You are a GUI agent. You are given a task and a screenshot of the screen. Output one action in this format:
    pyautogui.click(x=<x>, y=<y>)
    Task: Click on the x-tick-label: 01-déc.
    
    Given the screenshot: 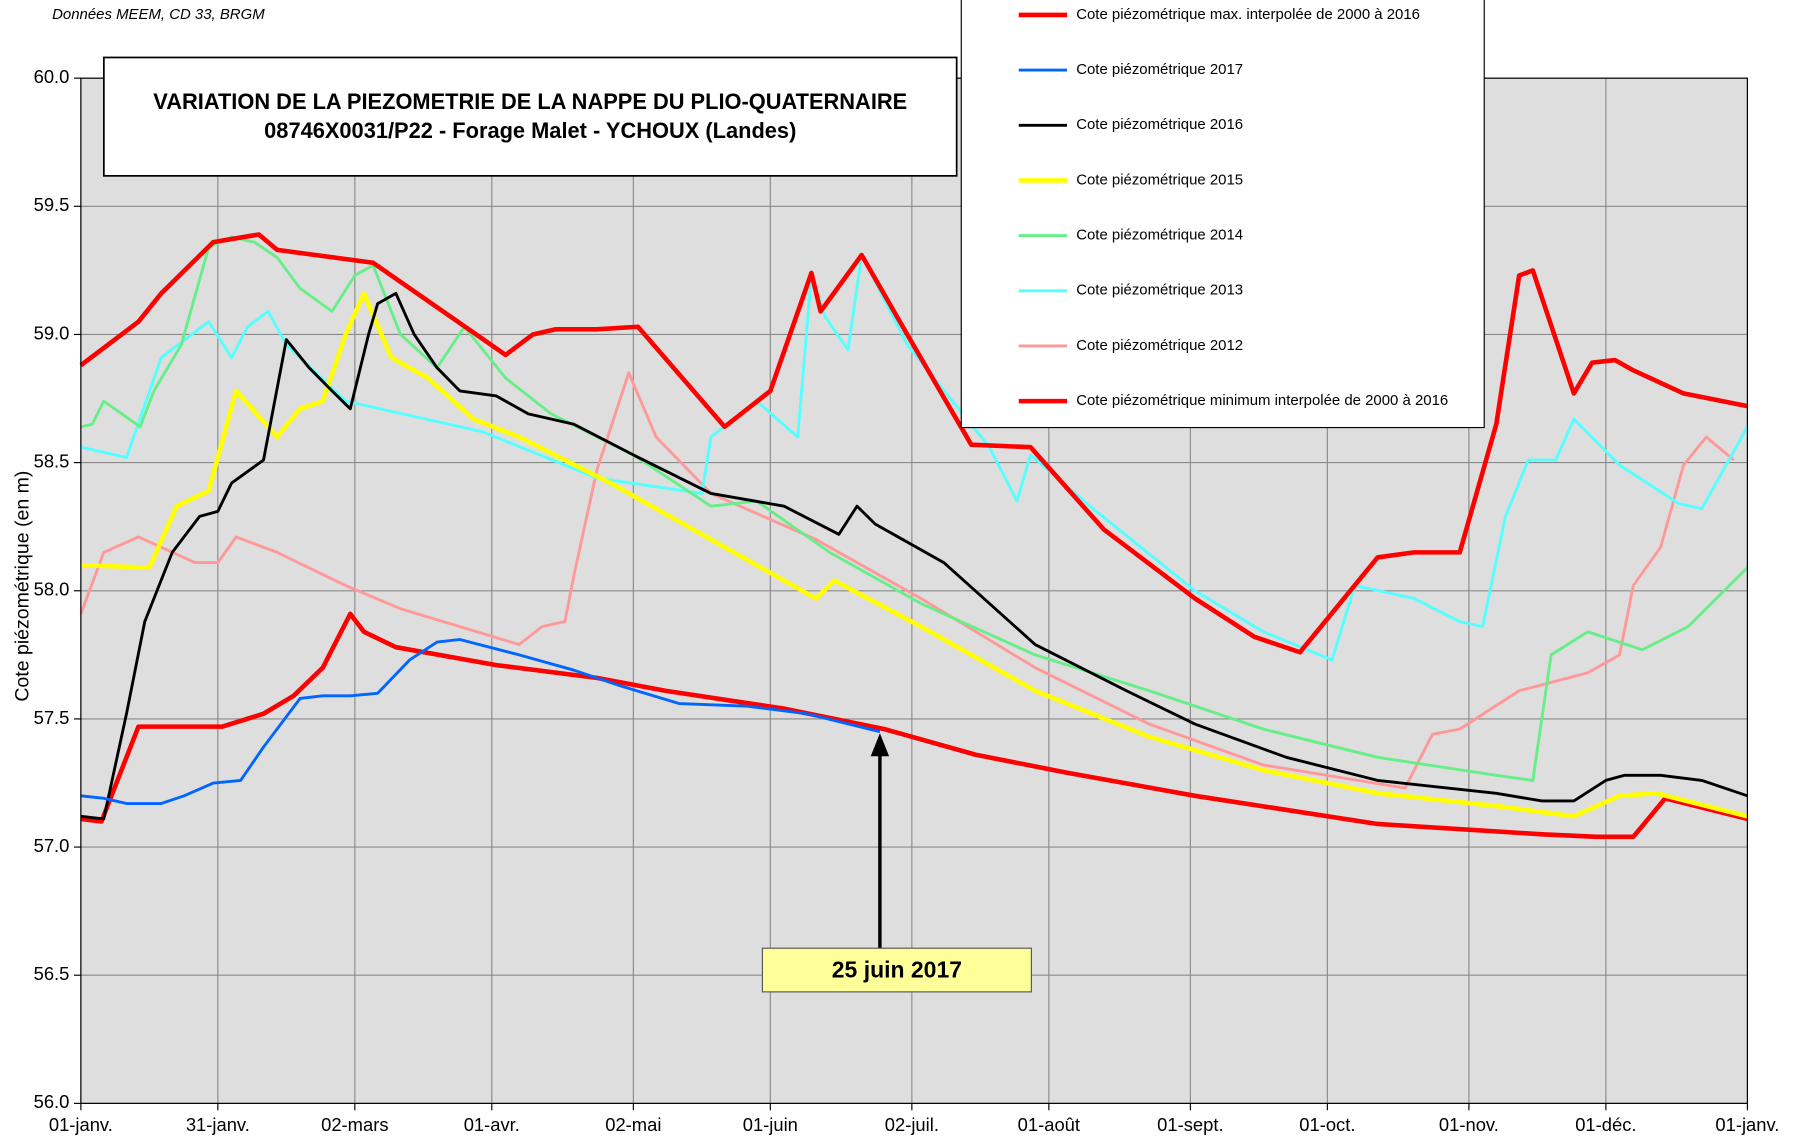 What is the action you would take?
    pyautogui.click(x=1605, y=1124)
    